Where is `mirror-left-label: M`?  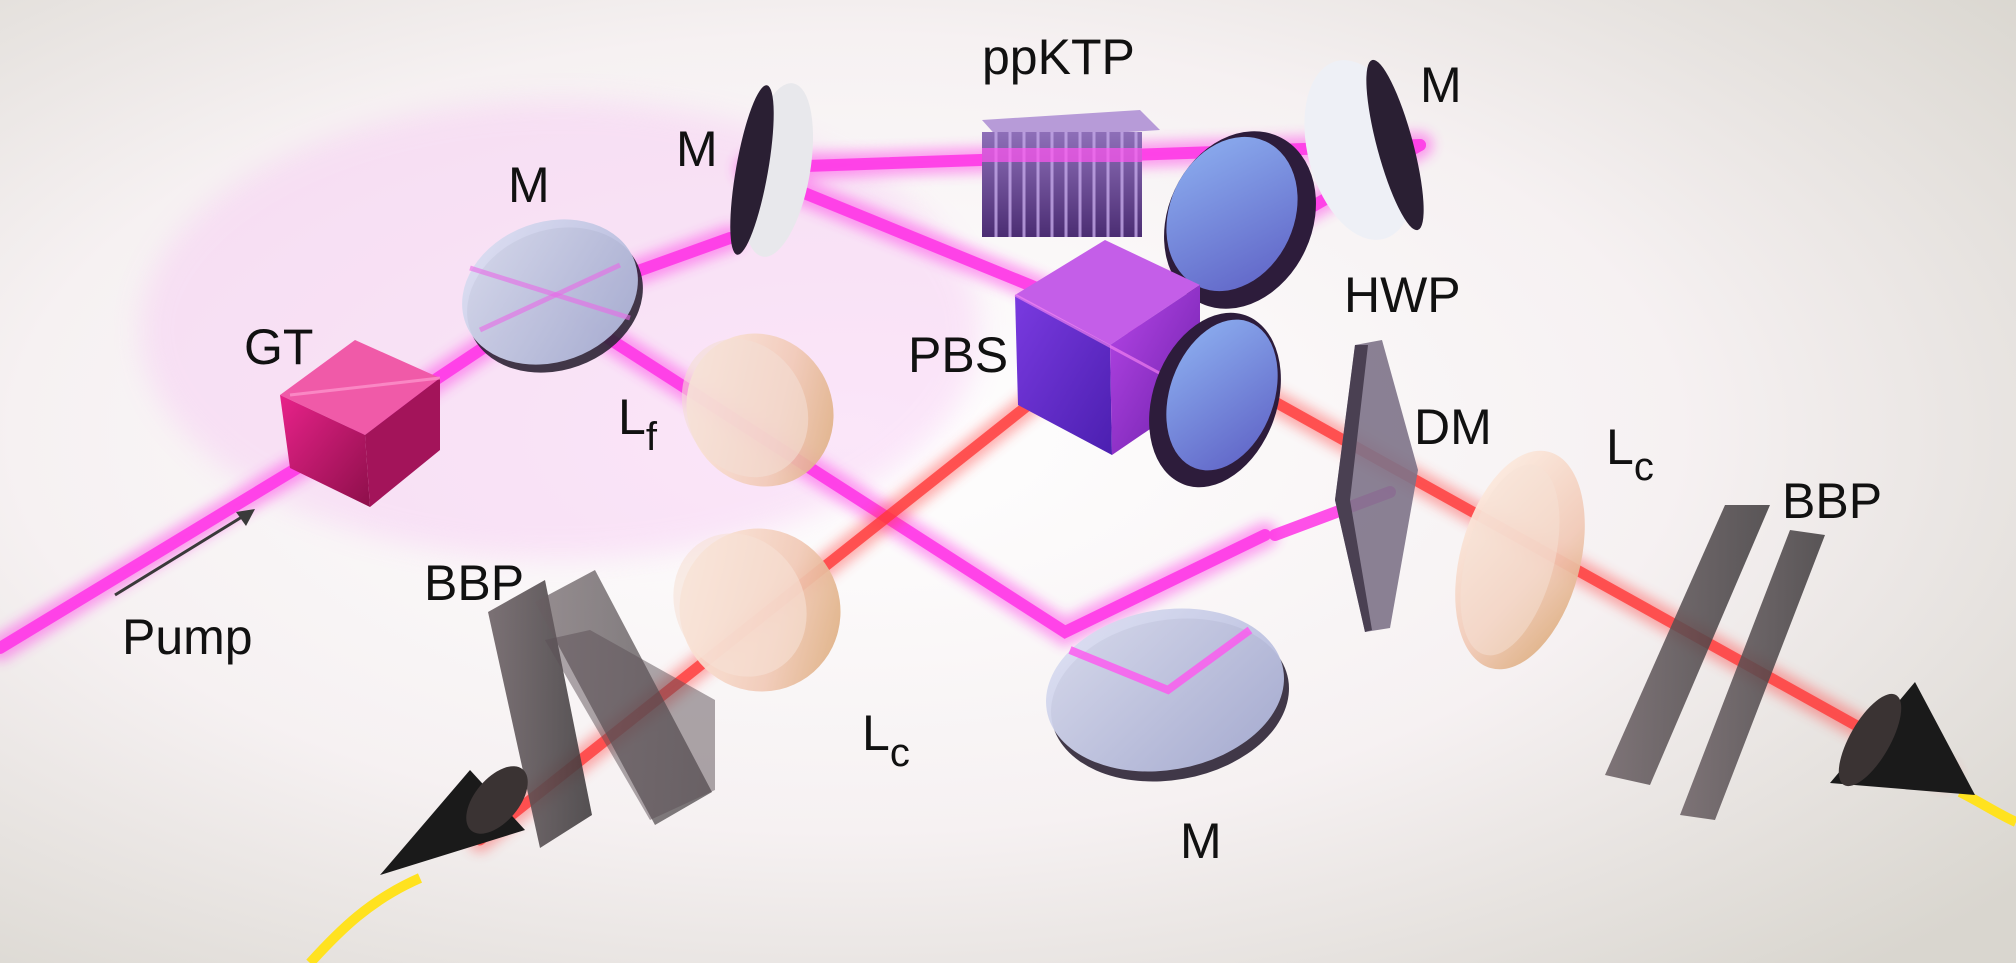
mirror-left-label: M is located at coordinates (529, 185).